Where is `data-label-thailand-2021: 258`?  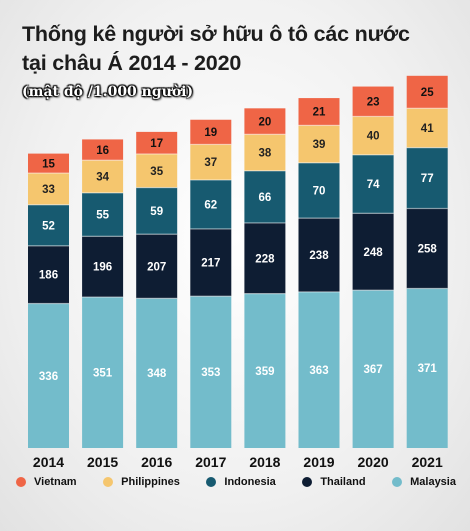
data-label-thailand-2021: 258 is located at coordinates (428, 249).